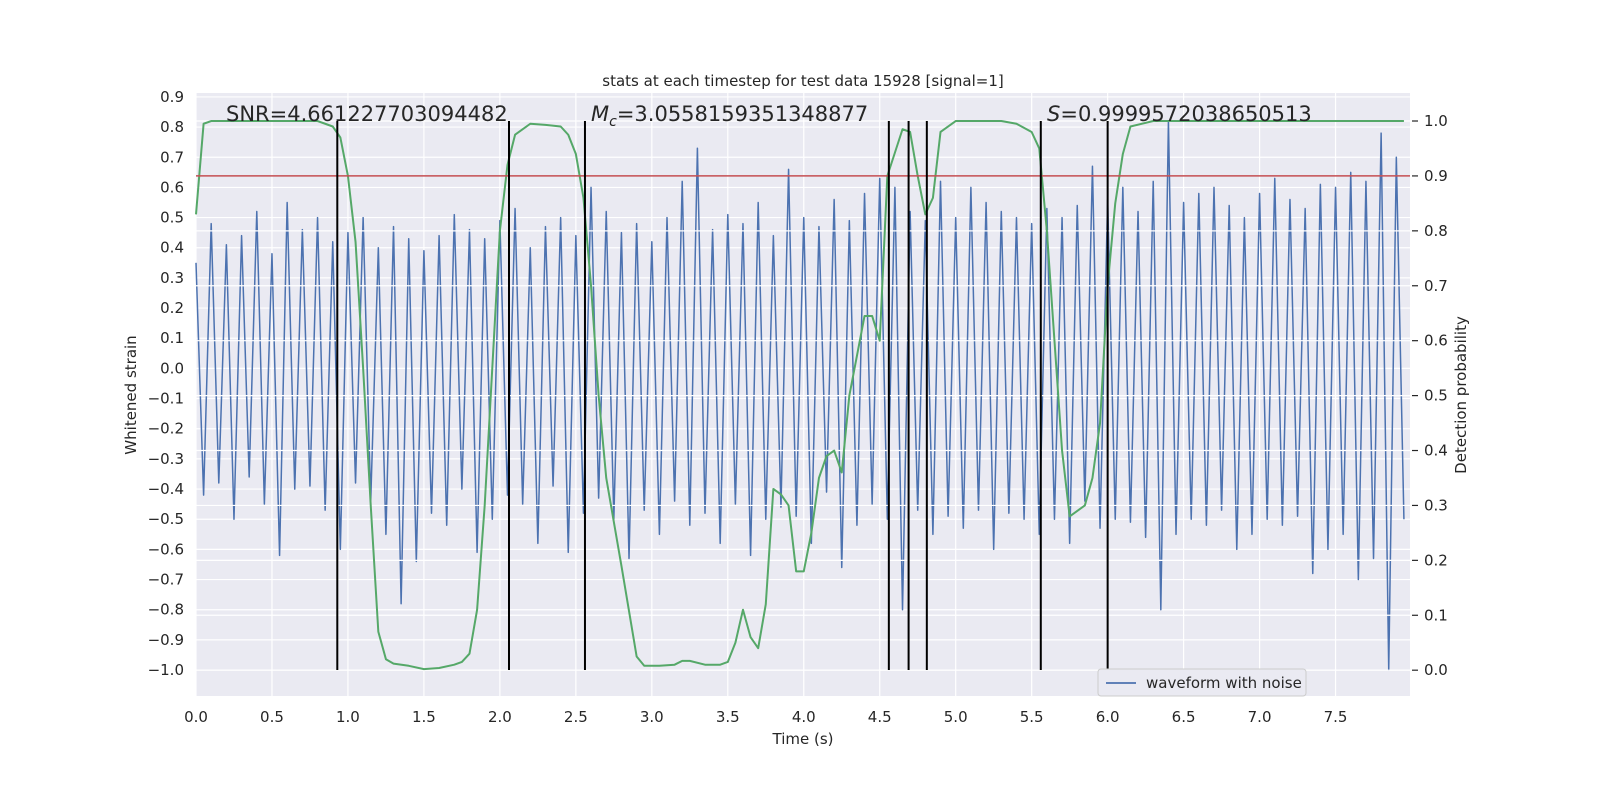 Image resolution: width=1600 pixels, height=804 pixels. What do you see at coordinates (172, 187) in the screenshot?
I see `y-tick-label: 0.6` at bounding box center [172, 187].